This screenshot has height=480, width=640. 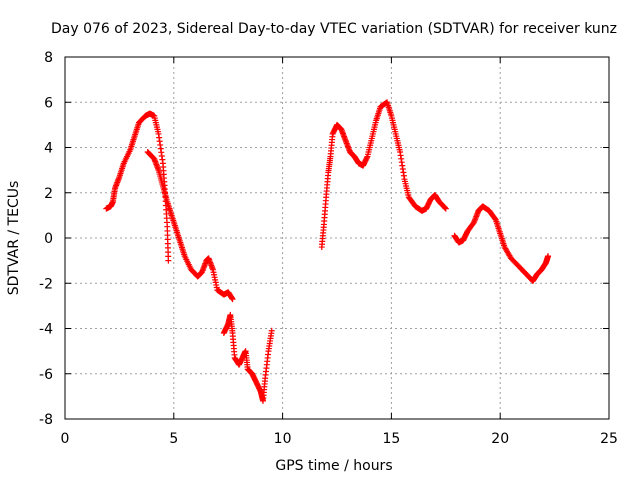 What do you see at coordinates (65, 439) in the screenshot?
I see `x-tick-label: 0` at bounding box center [65, 439].